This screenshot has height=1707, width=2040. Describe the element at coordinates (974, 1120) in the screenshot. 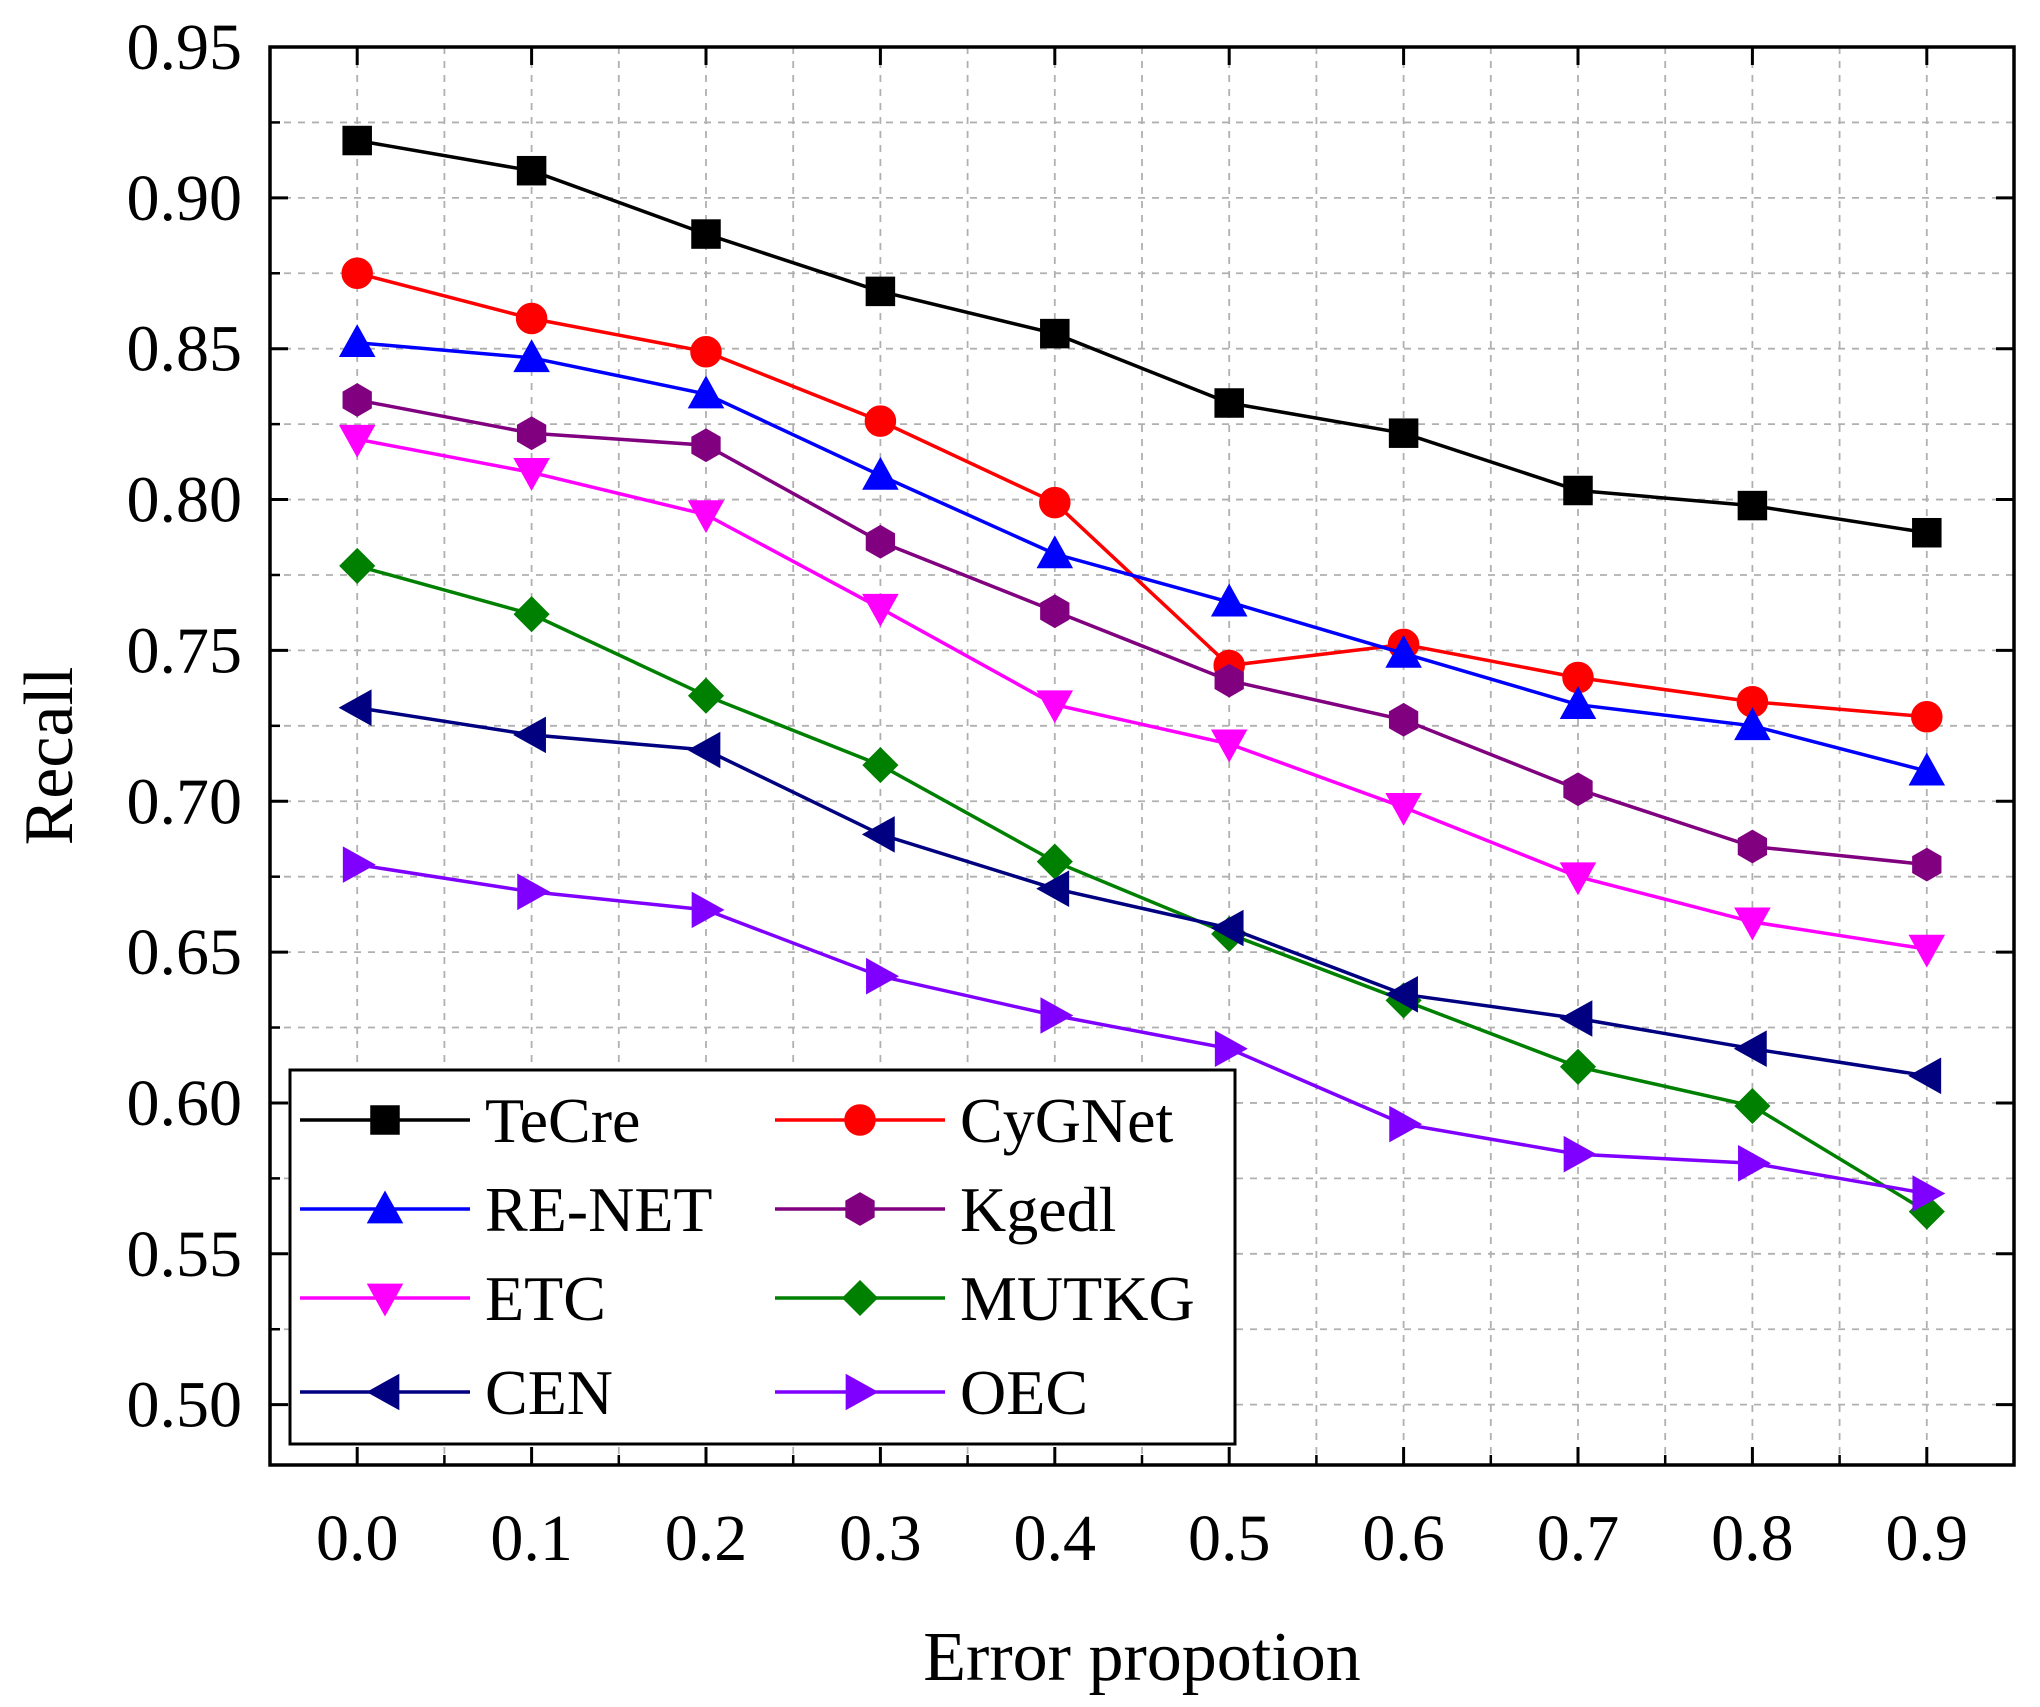

I see `legend-item-cygnet: CyGNet` at that location.